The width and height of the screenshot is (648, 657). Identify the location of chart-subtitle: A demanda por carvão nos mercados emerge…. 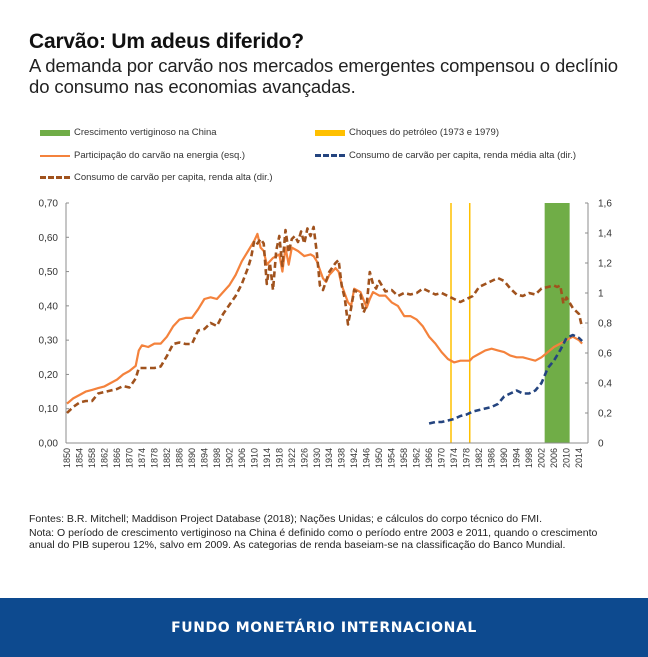
(323, 76).